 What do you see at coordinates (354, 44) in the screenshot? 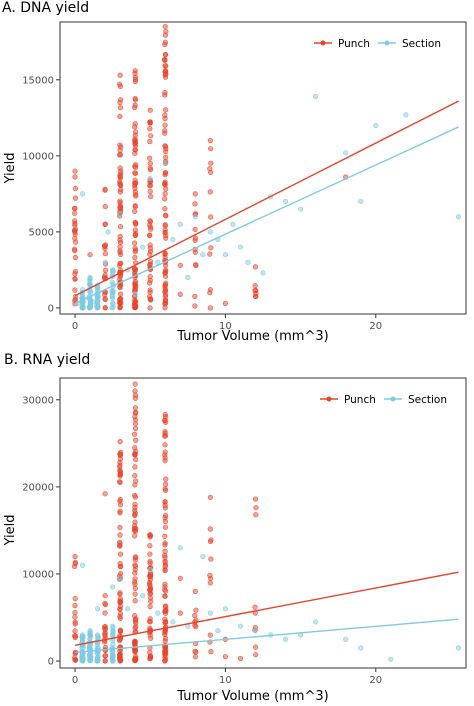
I see `legend-label-punch: Punch` at bounding box center [354, 44].